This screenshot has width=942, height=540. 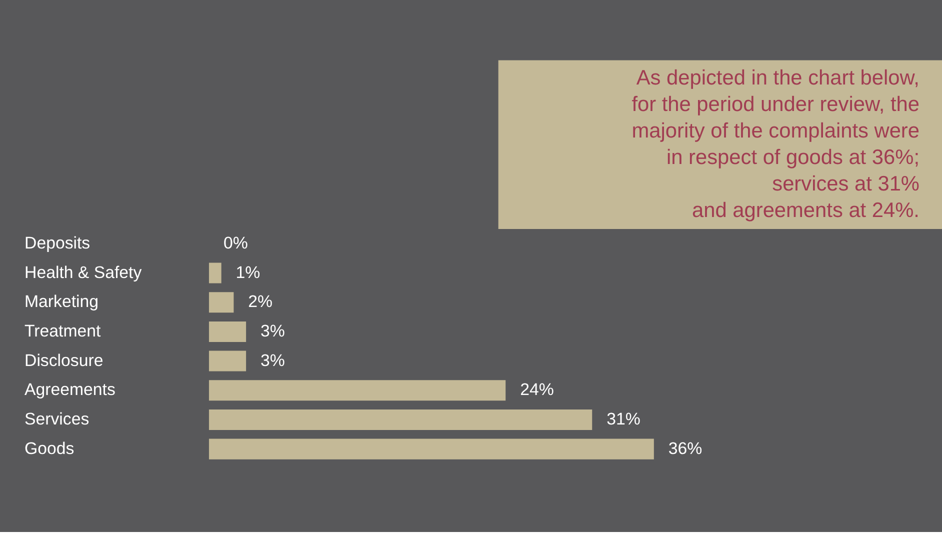 What do you see at coordinates (235, 243) in the screenshot?
I see `data-label: 0%` at bounding box center [235, 243].